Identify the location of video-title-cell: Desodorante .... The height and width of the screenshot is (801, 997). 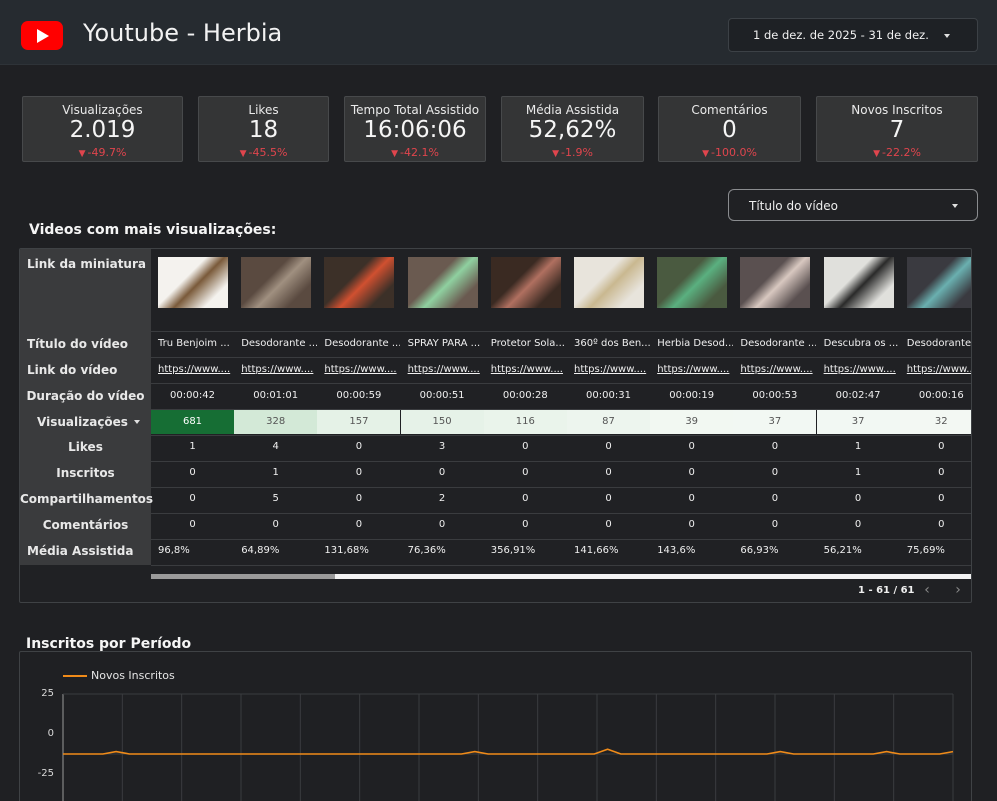
(279, 343).